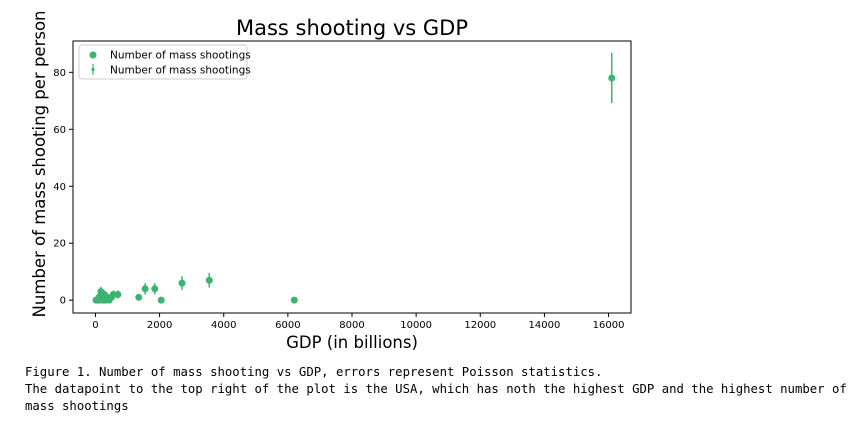 The height and width of the screenshot is (433, 868). Describe the element at coordinates (95, 325) in the screenshot. I see `x-tick-label: 0` at that location.